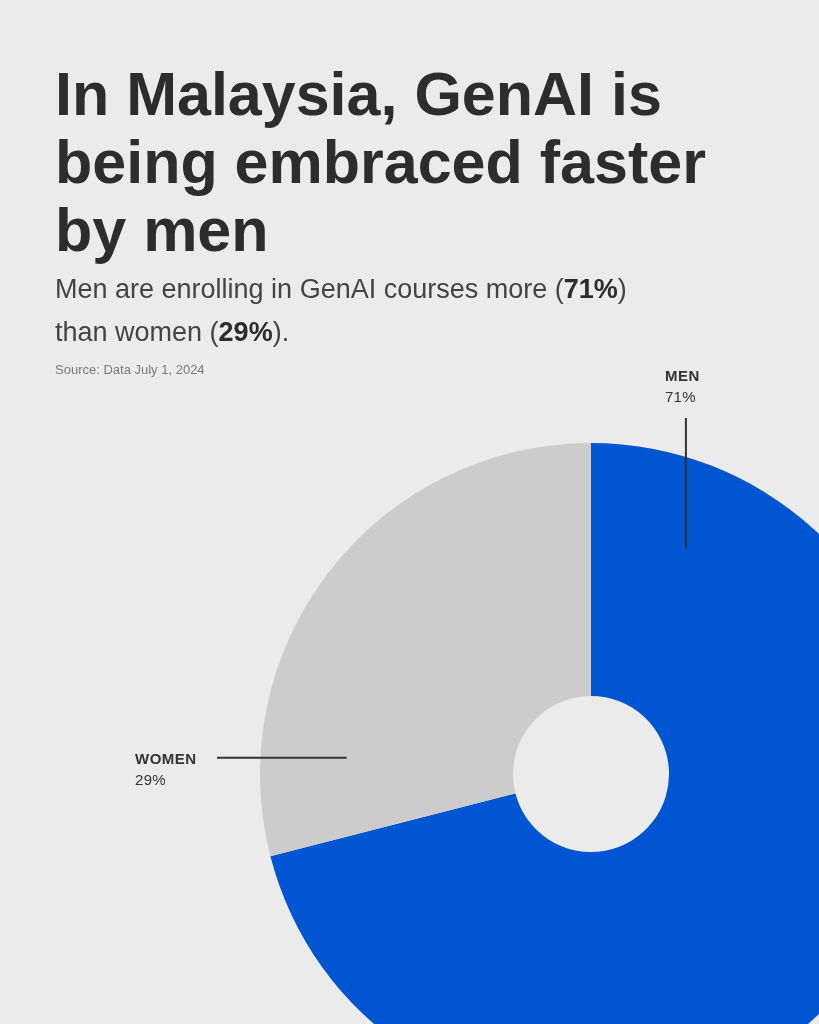  I want to click on data-label: 71%, so click(680, 396).